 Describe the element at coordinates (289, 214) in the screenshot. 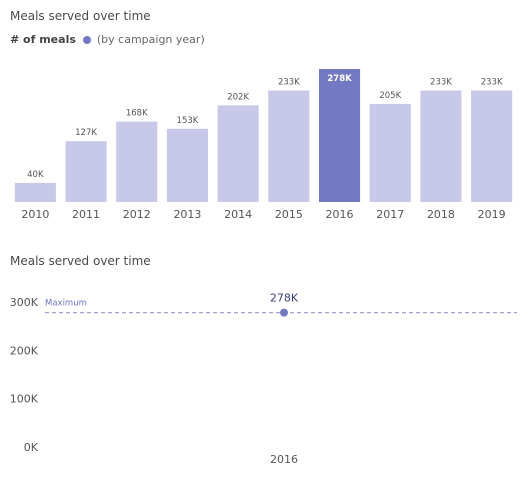

I see `x-tick-label: 2015` at that location.